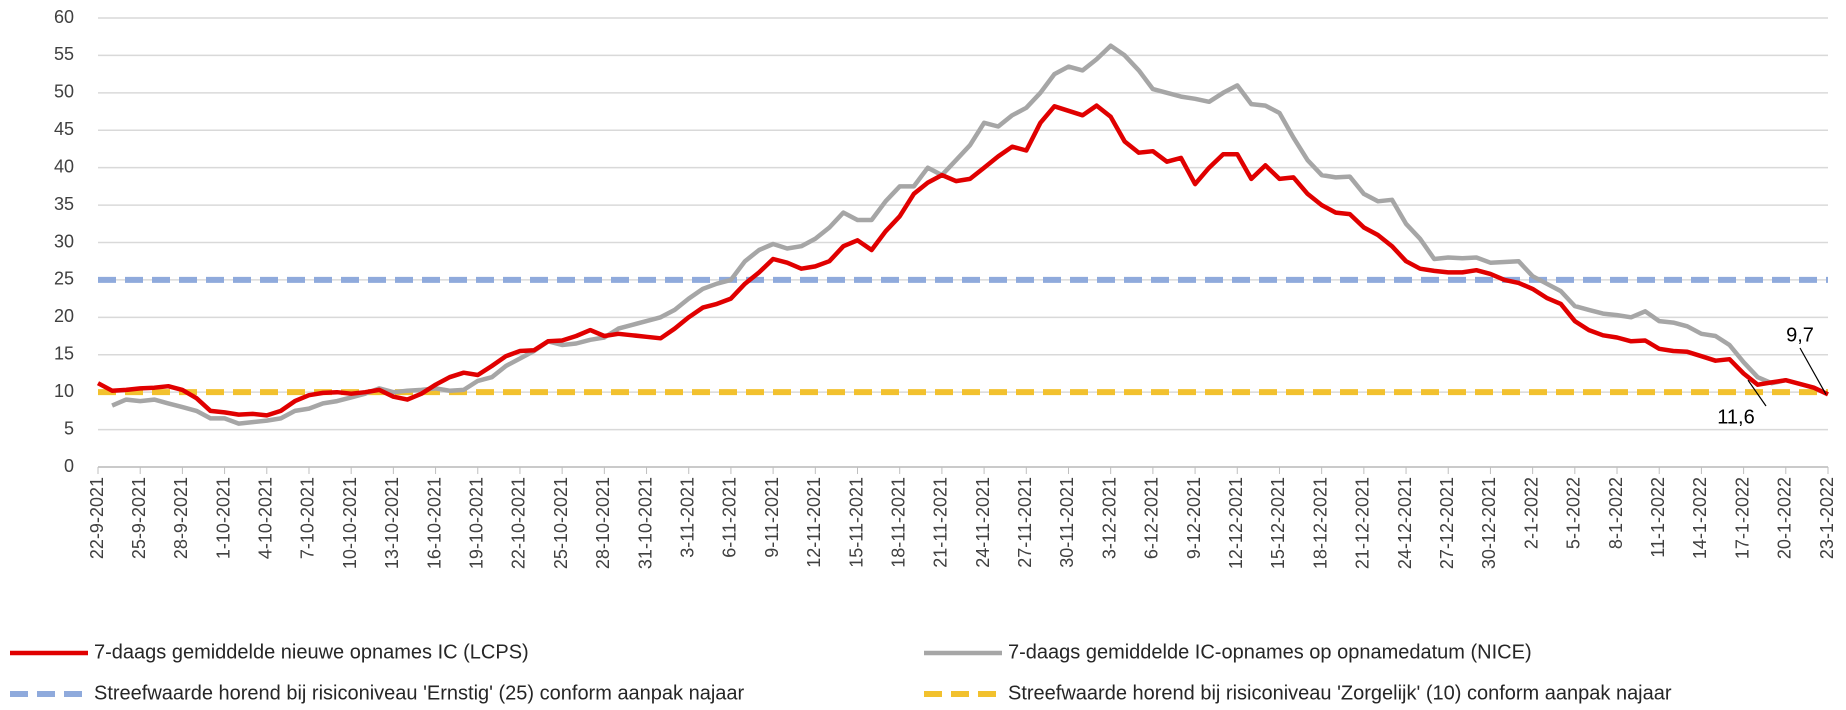 This screenshot has width=1846, height=710. Describe the element at coordinates (64, 54) in the screenshot. I see `y-tick-label: 55` at that location.